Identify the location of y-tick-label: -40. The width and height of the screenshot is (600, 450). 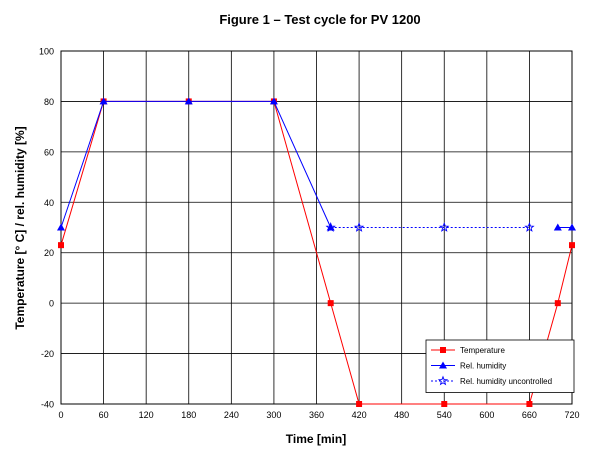
(47, 405).